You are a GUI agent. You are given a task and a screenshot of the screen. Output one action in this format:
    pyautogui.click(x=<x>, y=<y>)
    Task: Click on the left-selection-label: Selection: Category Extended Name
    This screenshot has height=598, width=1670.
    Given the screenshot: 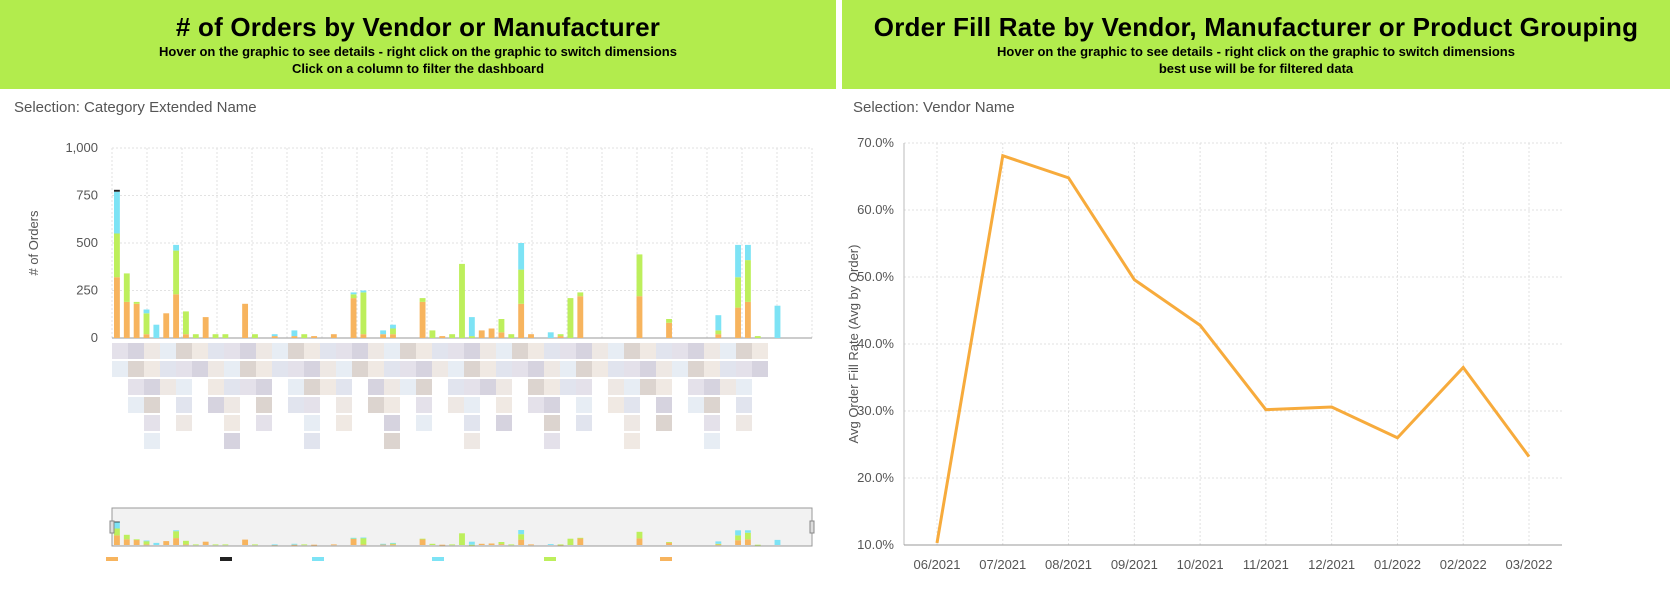 What is the action you would take?
    pyautogui.click(x=135, y=107)
    